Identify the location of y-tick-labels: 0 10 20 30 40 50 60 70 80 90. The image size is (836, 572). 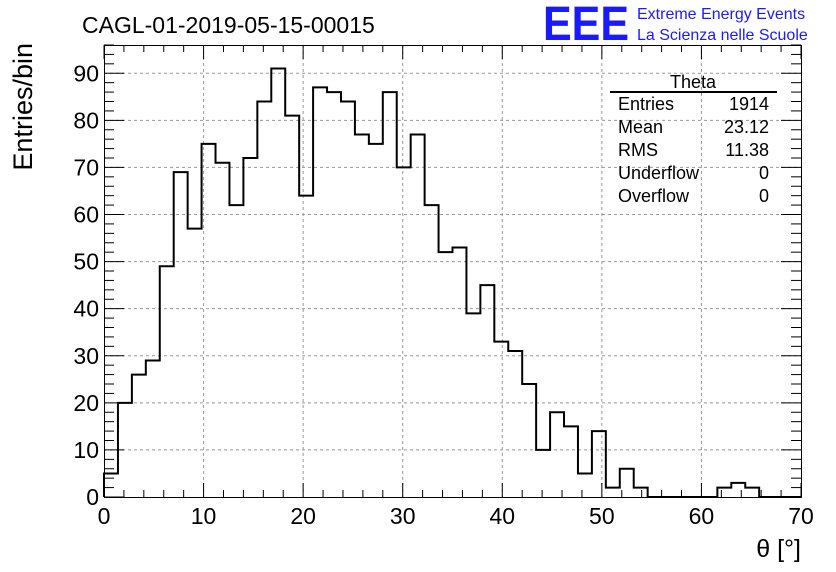
(86, 285).